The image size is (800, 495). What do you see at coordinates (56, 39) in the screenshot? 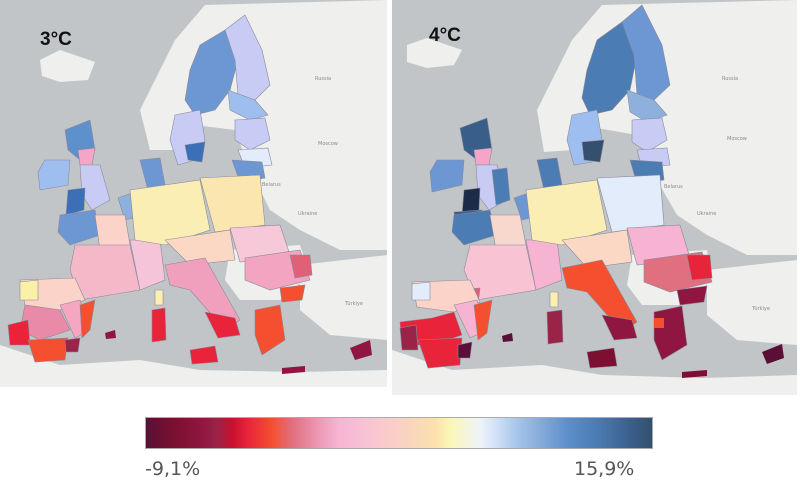
I see `scenario-label-3c: 3°C` at bounding box center [56, 39].